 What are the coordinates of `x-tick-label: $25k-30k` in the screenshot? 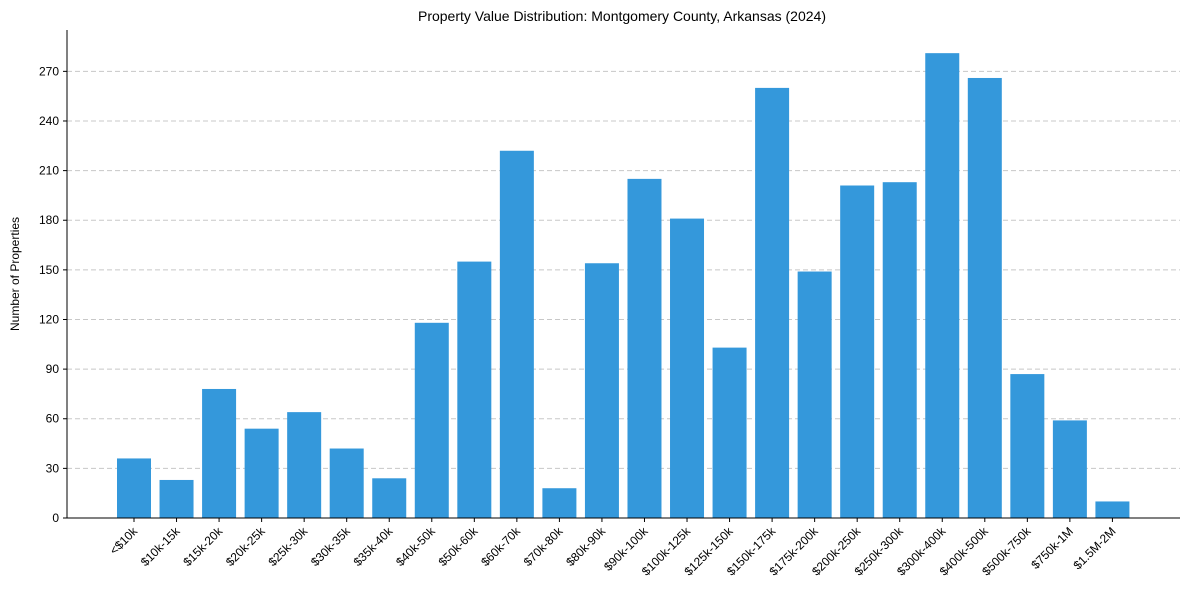 It's located at (288, 547).